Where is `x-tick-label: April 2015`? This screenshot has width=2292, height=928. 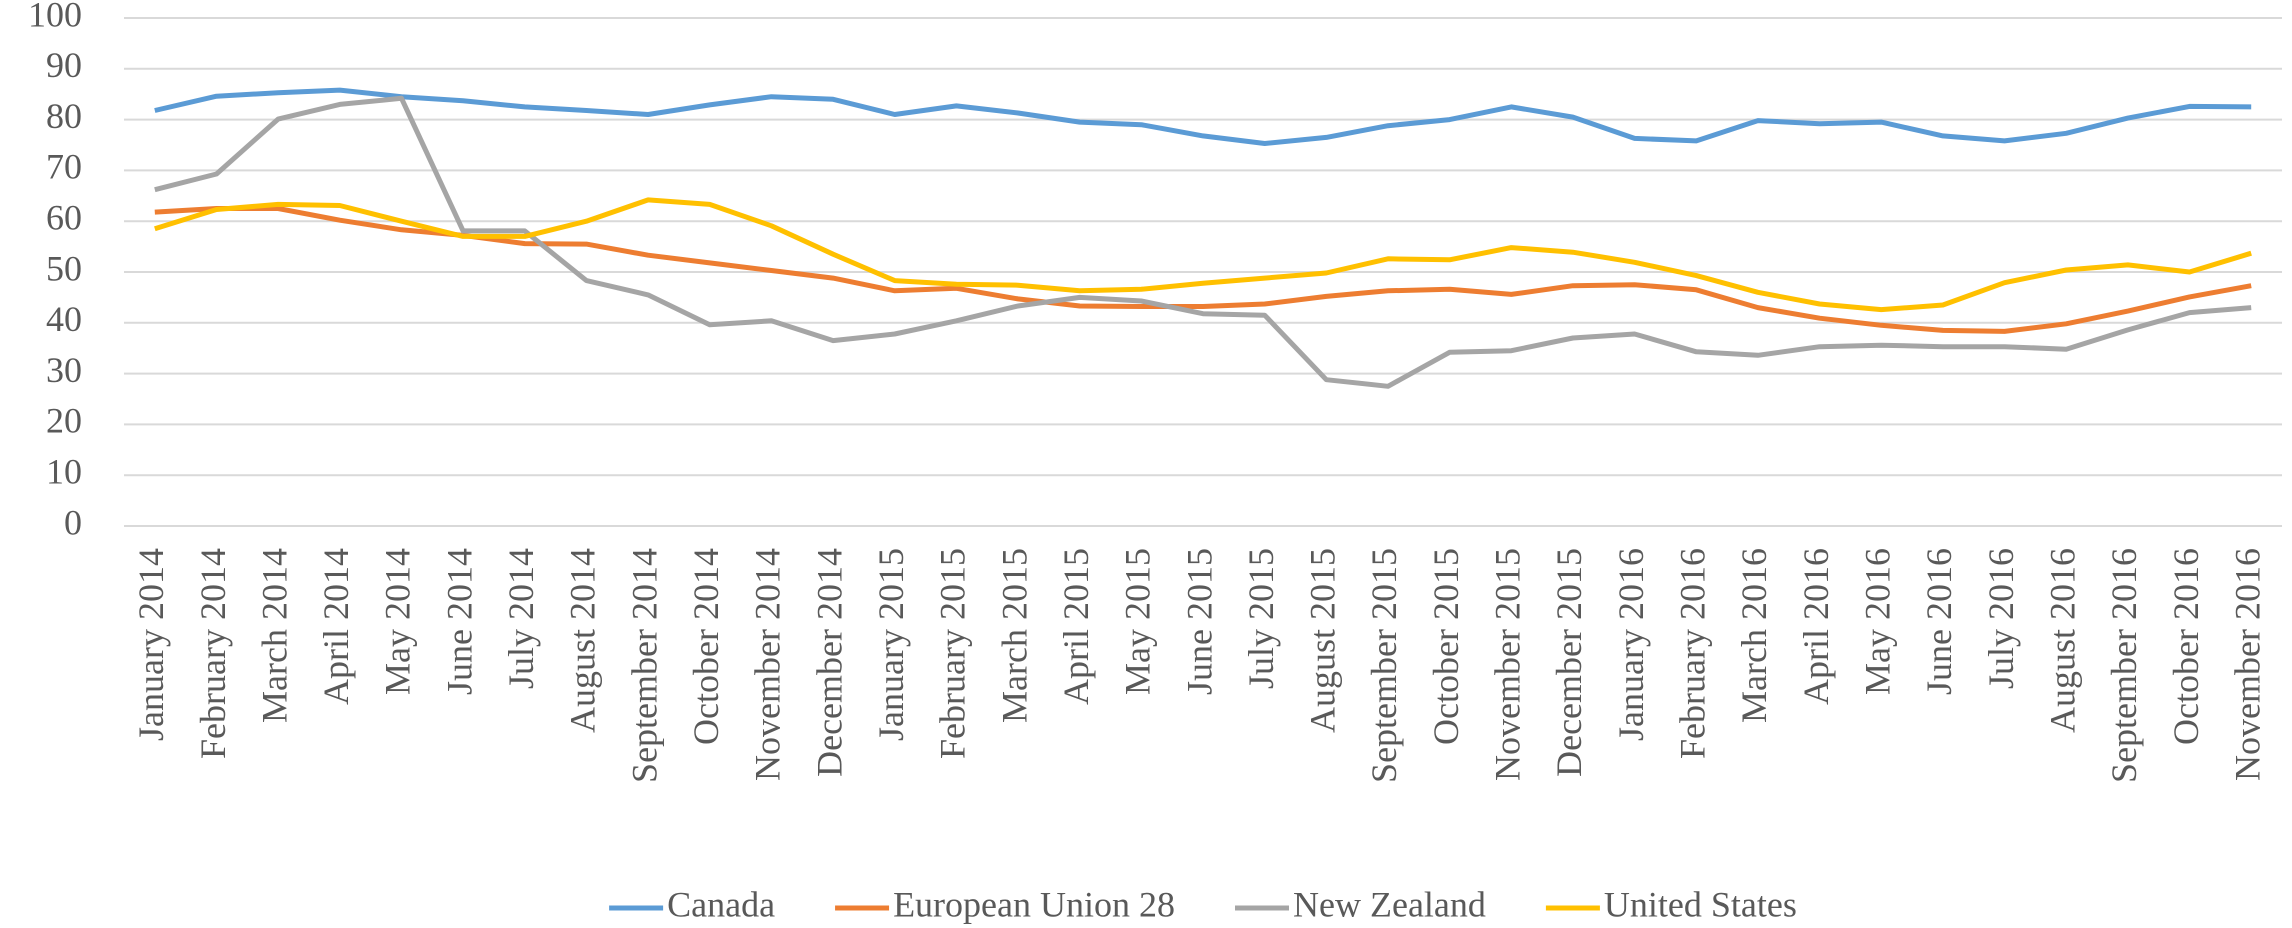
x-tick-label: April 2015 is located at coordinates (1076, 626).